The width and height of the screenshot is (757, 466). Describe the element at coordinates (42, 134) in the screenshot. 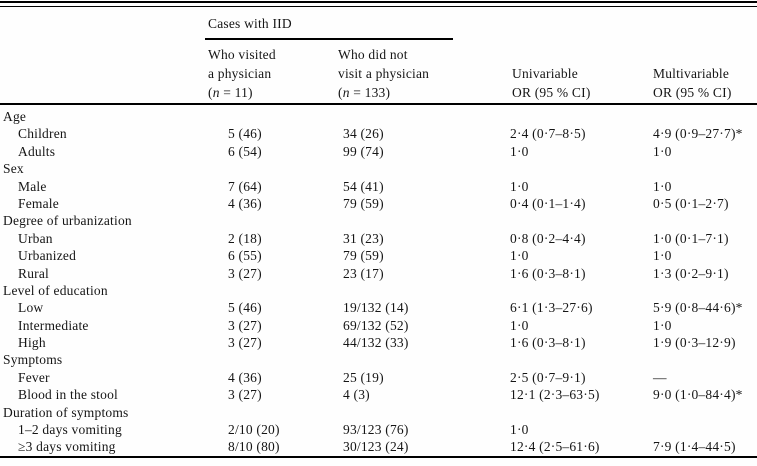

I see `row-label: Children` at that location.